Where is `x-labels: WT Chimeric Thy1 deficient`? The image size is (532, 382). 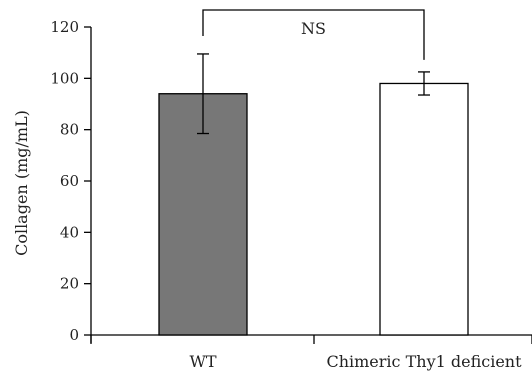 x-labels: WT Chimeric Thy1 deficient is located at coordinates (355, 361).